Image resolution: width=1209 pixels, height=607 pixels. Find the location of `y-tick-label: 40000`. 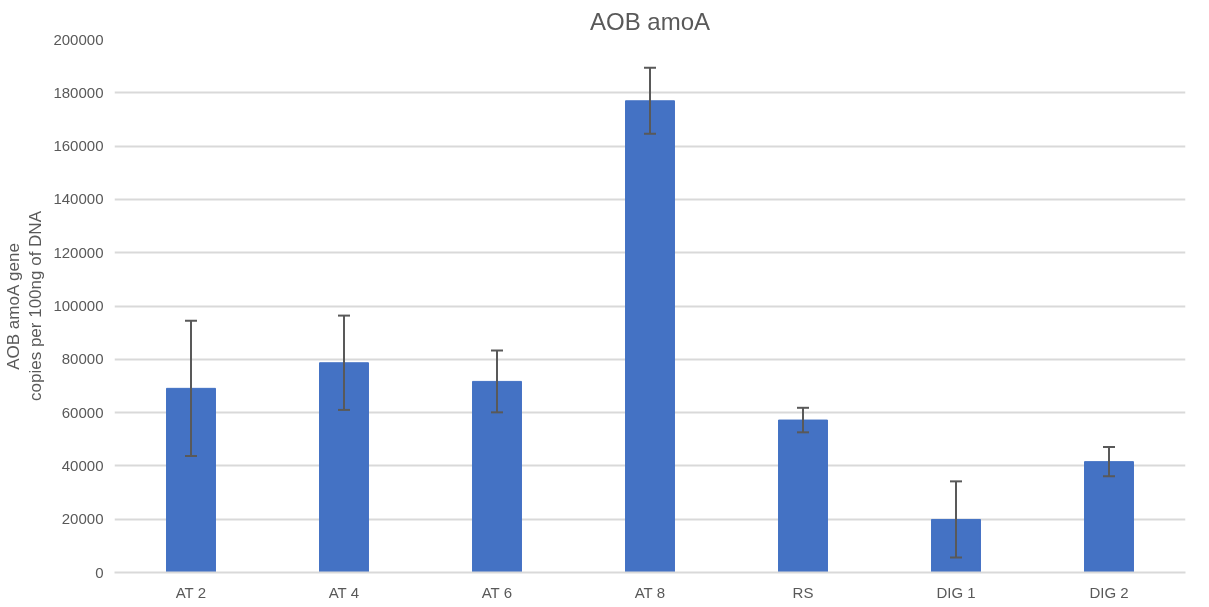

y-tick-label: 40000 is located at coordinates (82, 465).